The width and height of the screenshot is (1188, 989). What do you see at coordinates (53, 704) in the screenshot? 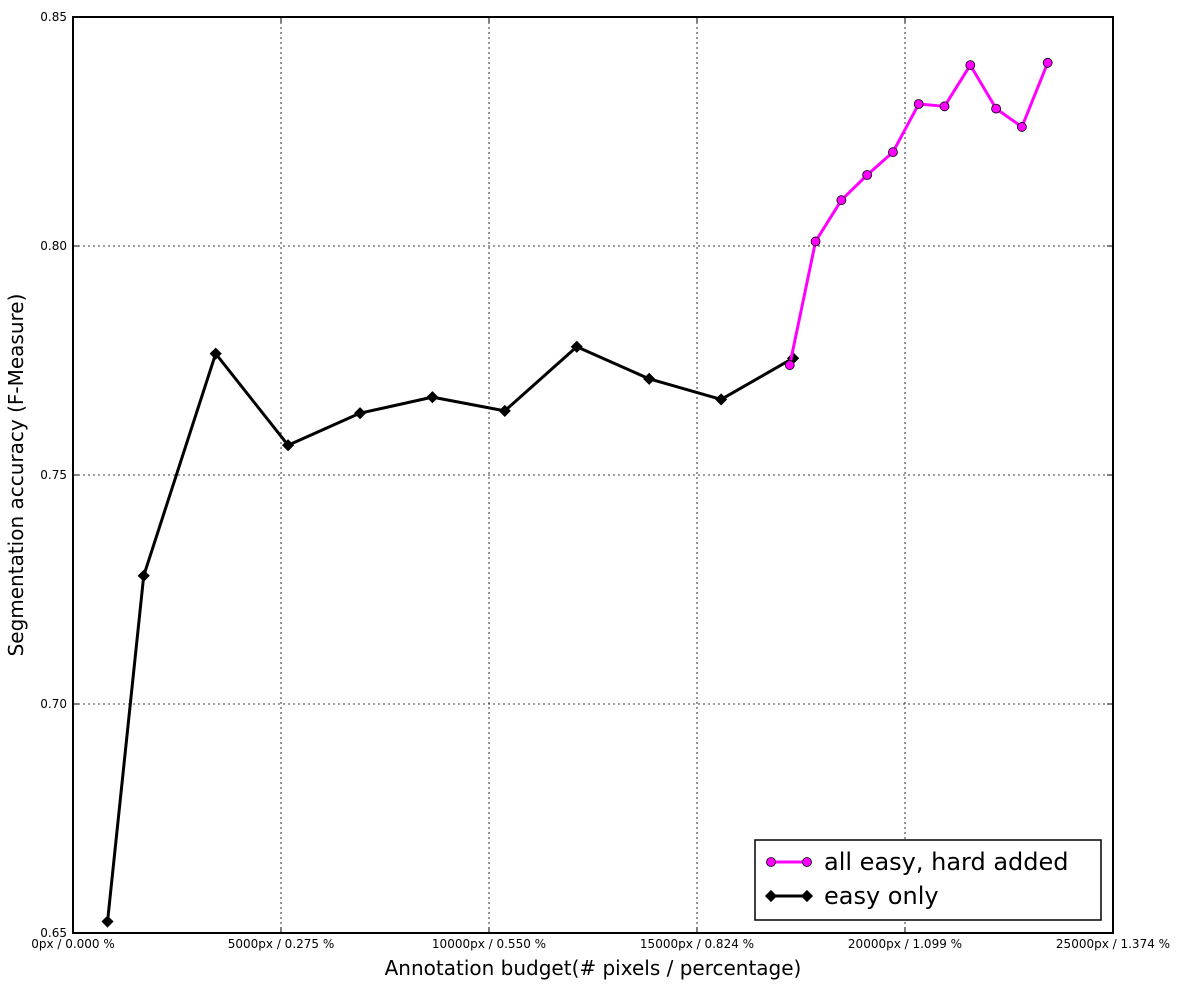
I see `y-tick-label: 0.70` at bounding box center [53, 704].